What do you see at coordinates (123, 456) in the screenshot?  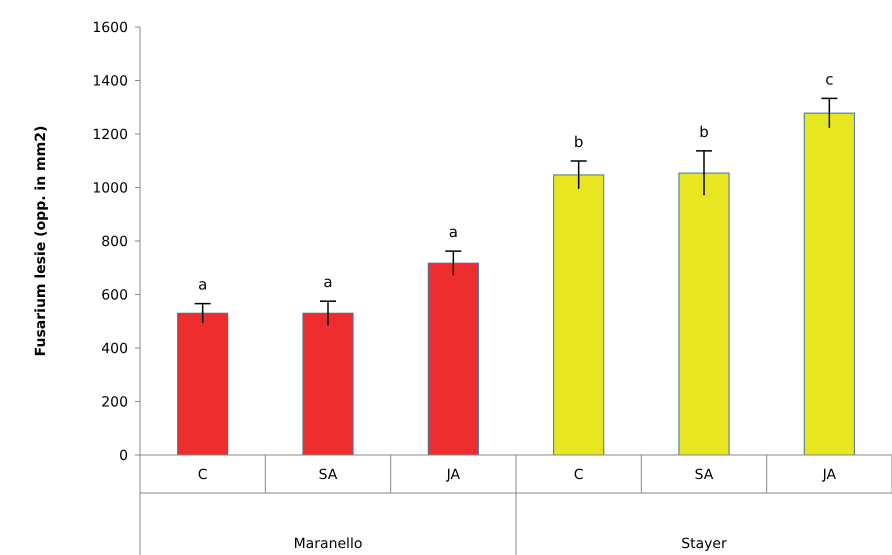 I see `y-tick-label: 0` at bounding box center [123, 456].